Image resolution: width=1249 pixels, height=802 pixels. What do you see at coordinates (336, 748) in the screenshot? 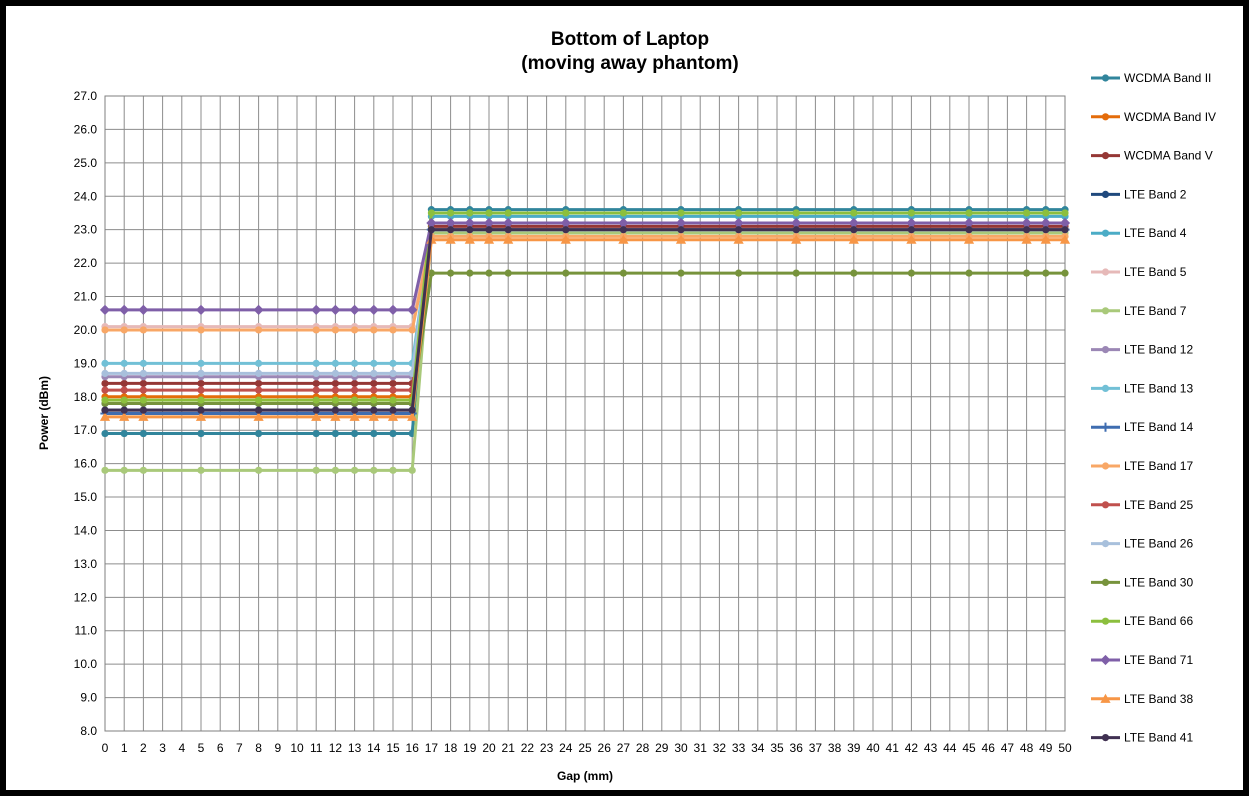
I see `x-tick-label: 12` at bounding box center [336, 748].